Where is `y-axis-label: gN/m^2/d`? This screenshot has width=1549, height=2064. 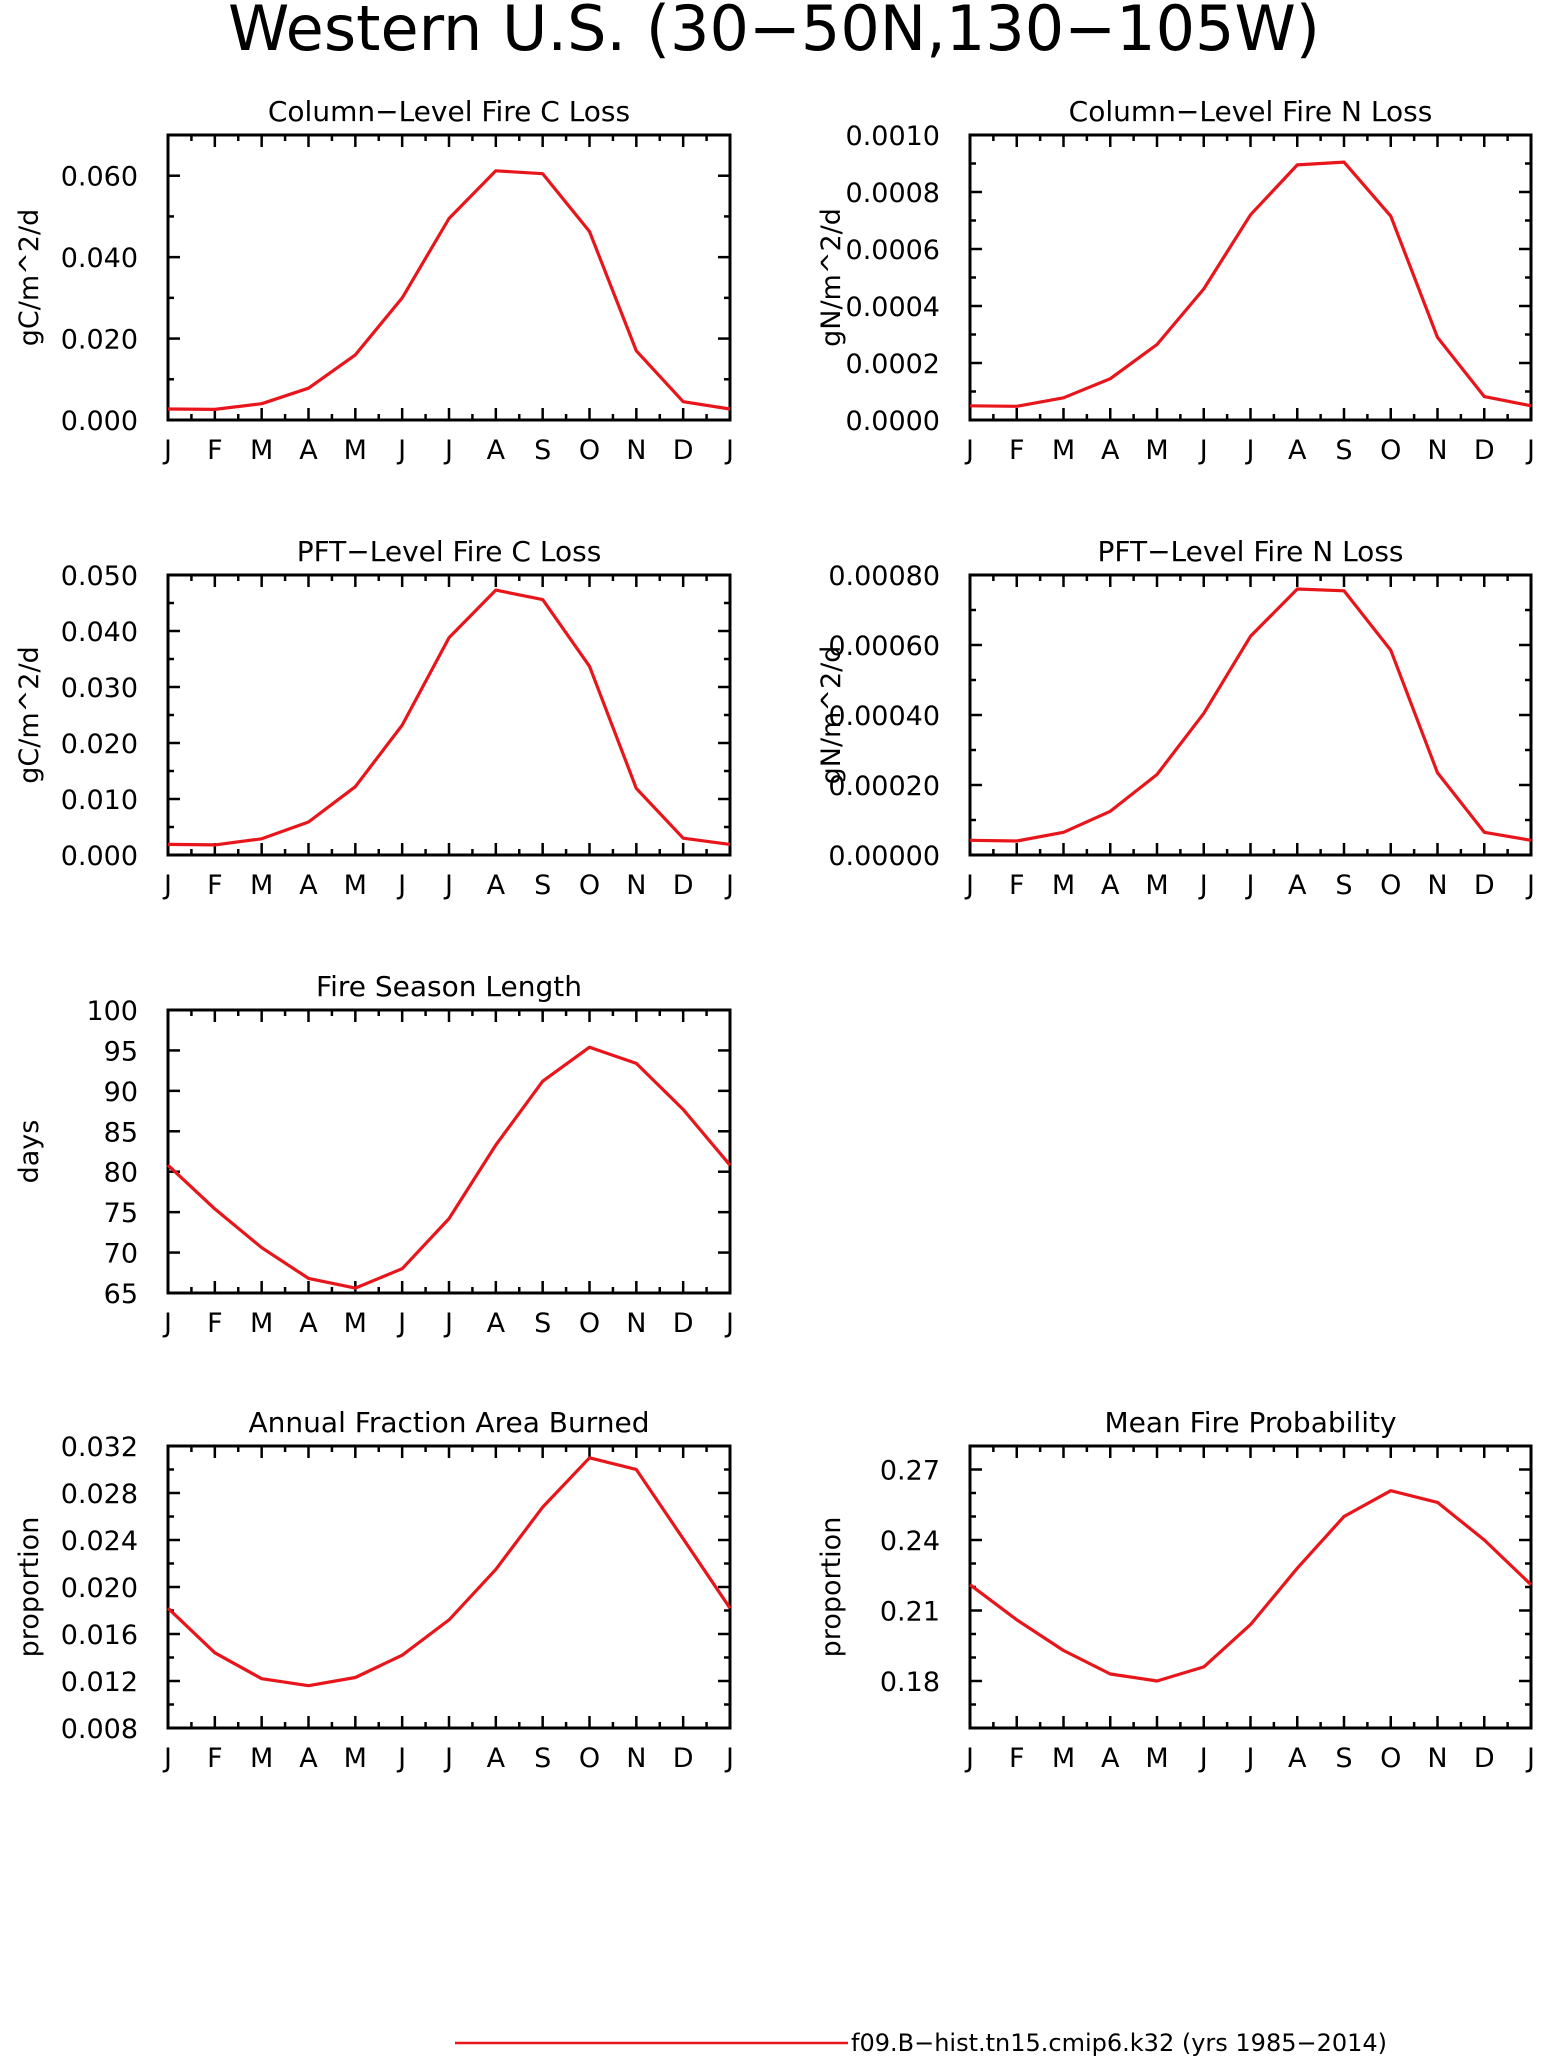
y-axis-label: gN/m^2/d is located at coordinates (831, 715).